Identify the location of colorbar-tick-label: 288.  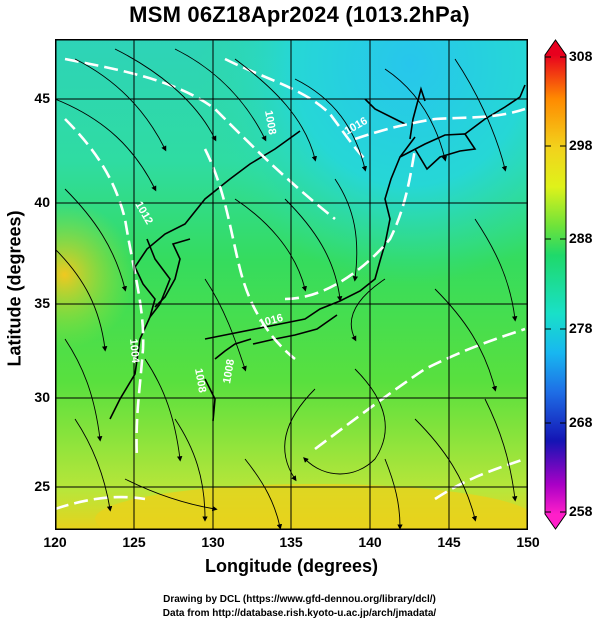
(581, 238).